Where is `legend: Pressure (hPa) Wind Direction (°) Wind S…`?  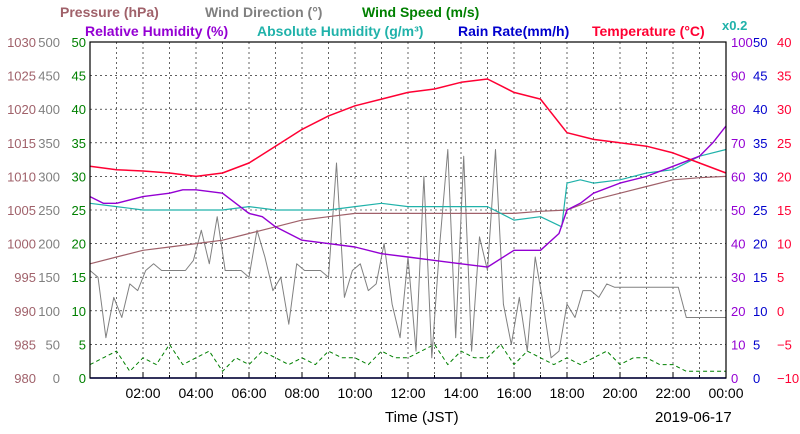
legend: Pressure (hPa) Wind Direction (°) Wind S… is located at coordinates (403, 21).